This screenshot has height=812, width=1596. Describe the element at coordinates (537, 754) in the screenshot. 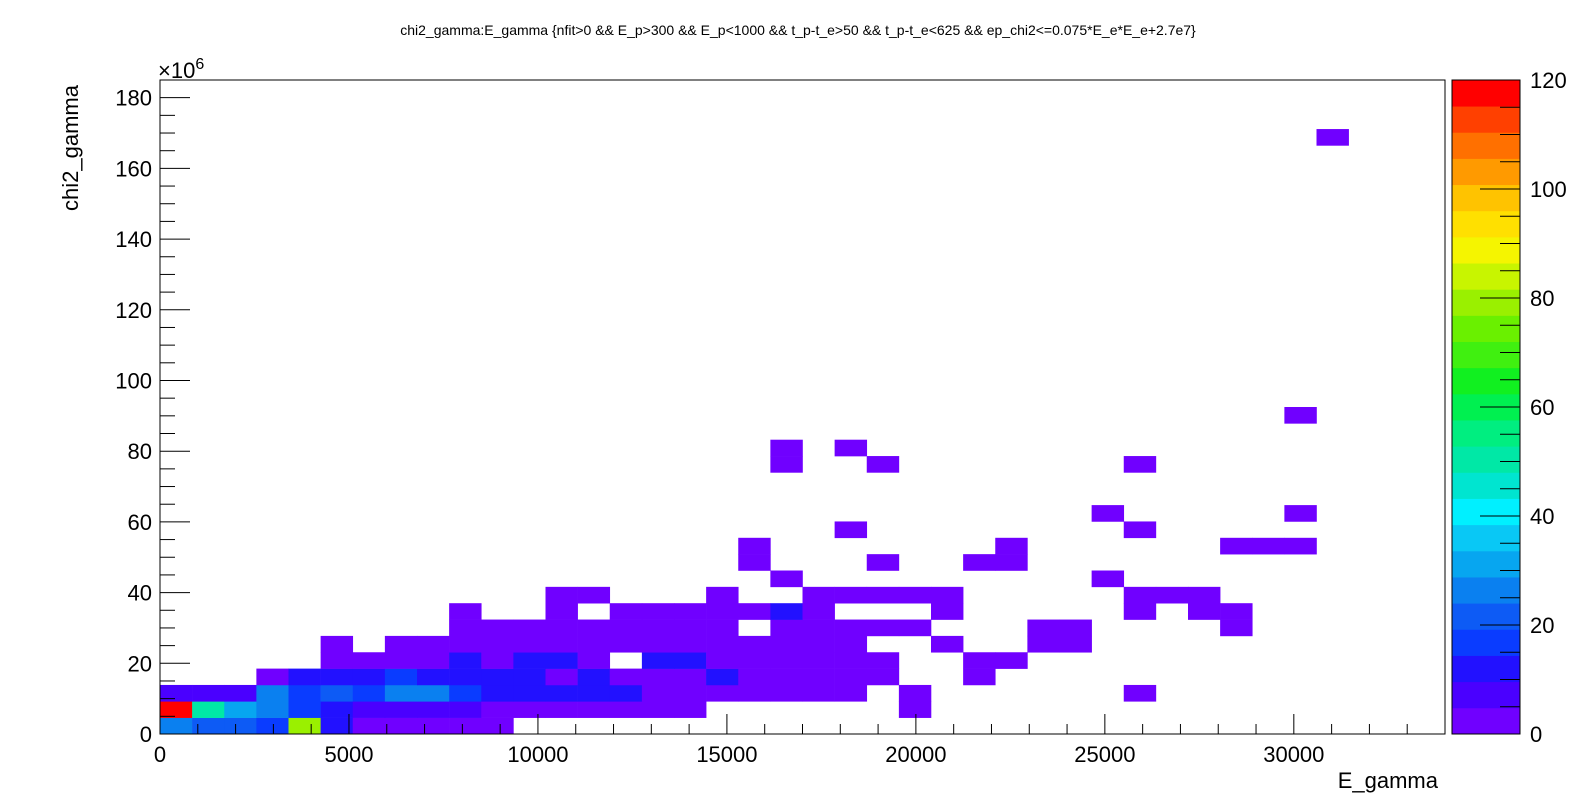

I see `x-tick-label: 10000` at that location.